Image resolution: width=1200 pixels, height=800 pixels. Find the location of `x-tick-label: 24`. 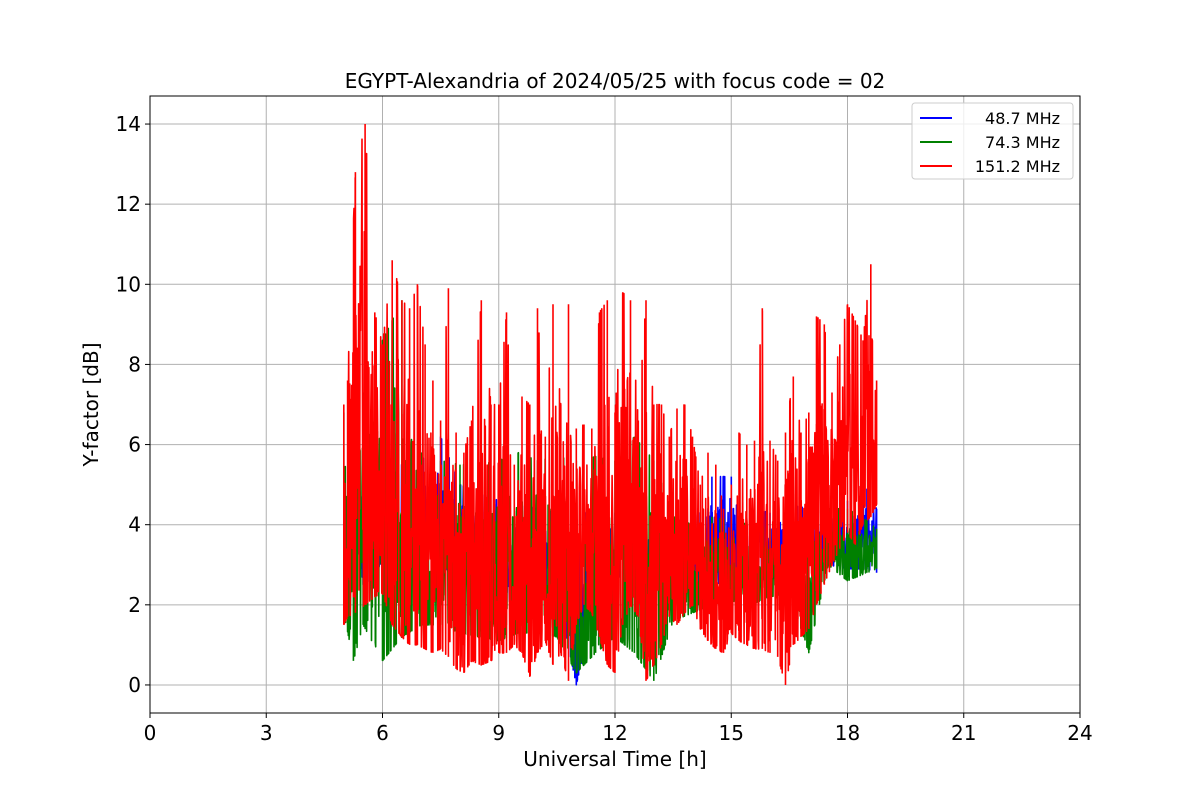

x-tick-label: 24 is located at coordinates (1079, 733).